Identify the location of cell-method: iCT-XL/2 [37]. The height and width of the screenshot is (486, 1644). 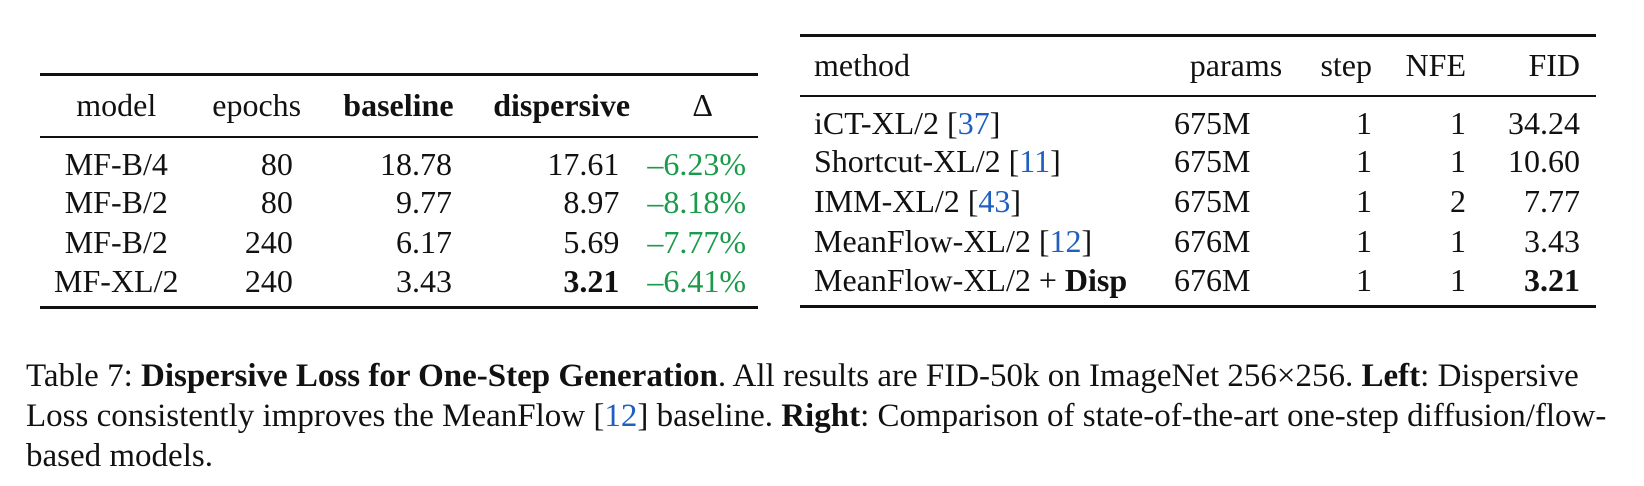
(907, 122).